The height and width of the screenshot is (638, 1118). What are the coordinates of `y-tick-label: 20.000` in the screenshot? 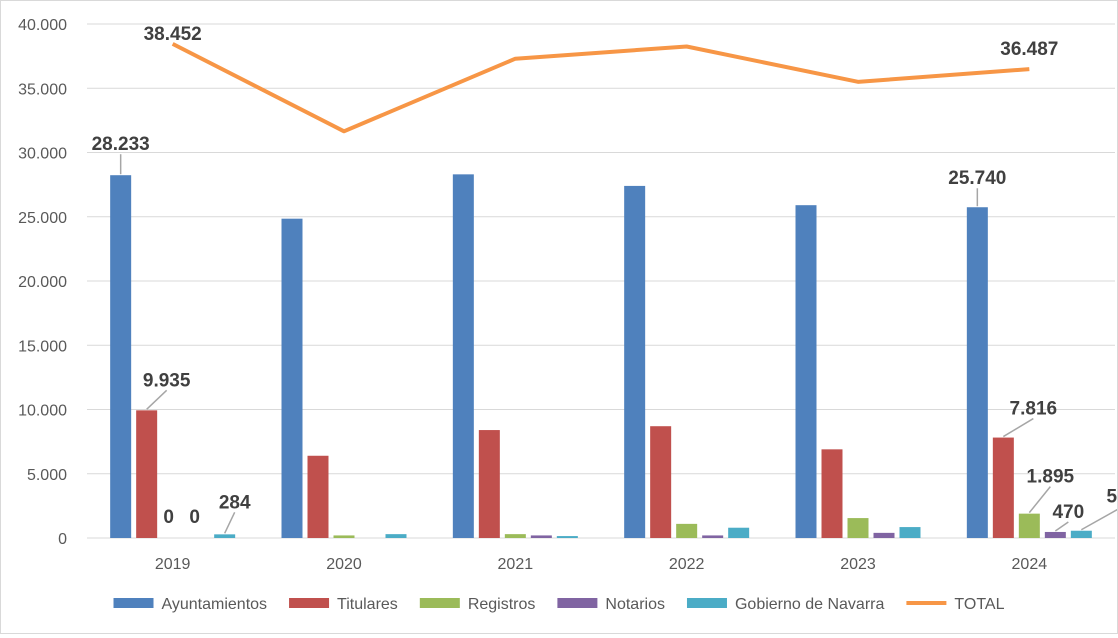 It's located at (42, 282).